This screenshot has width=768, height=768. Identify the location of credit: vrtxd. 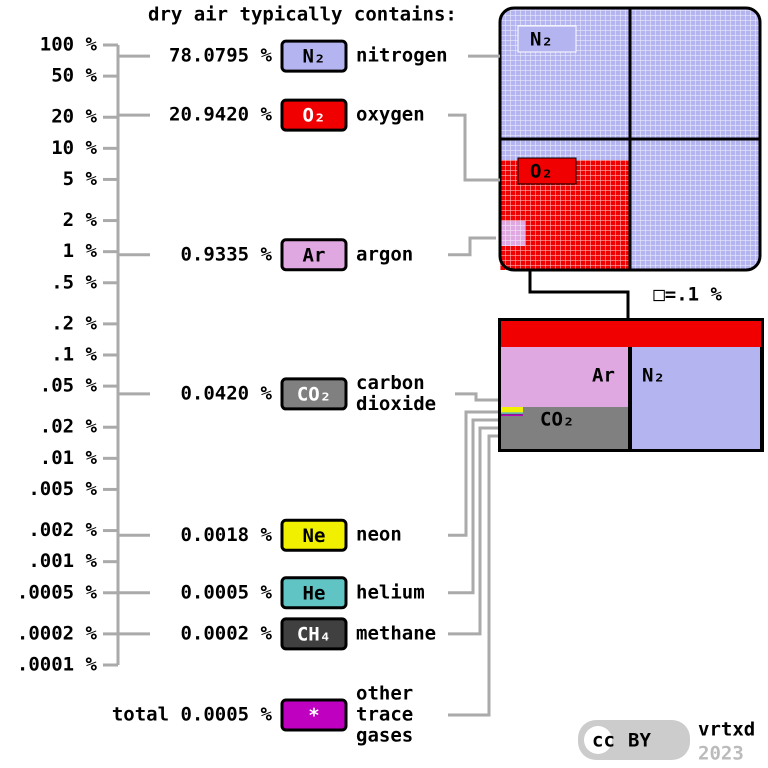
(726, 730).